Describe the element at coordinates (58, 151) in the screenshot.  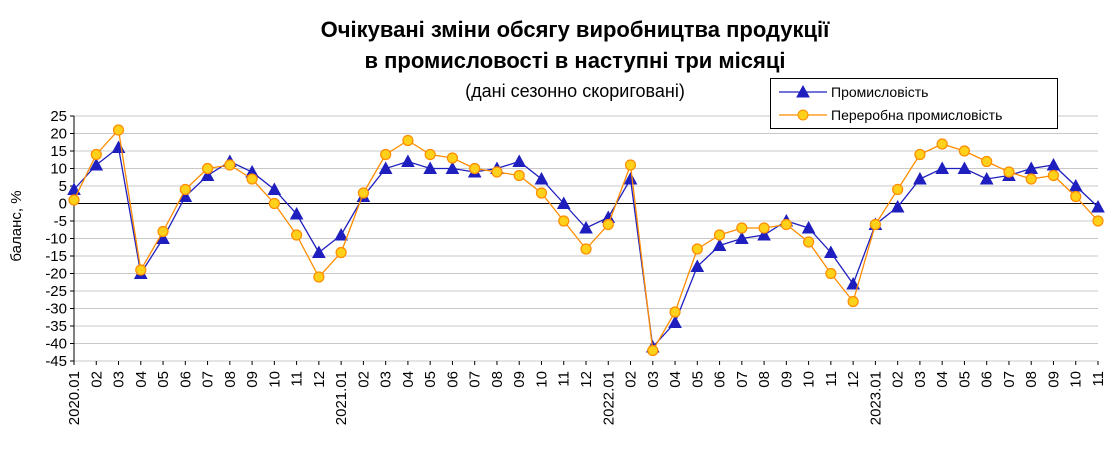
I see `y-tick-label: 15` at that location.